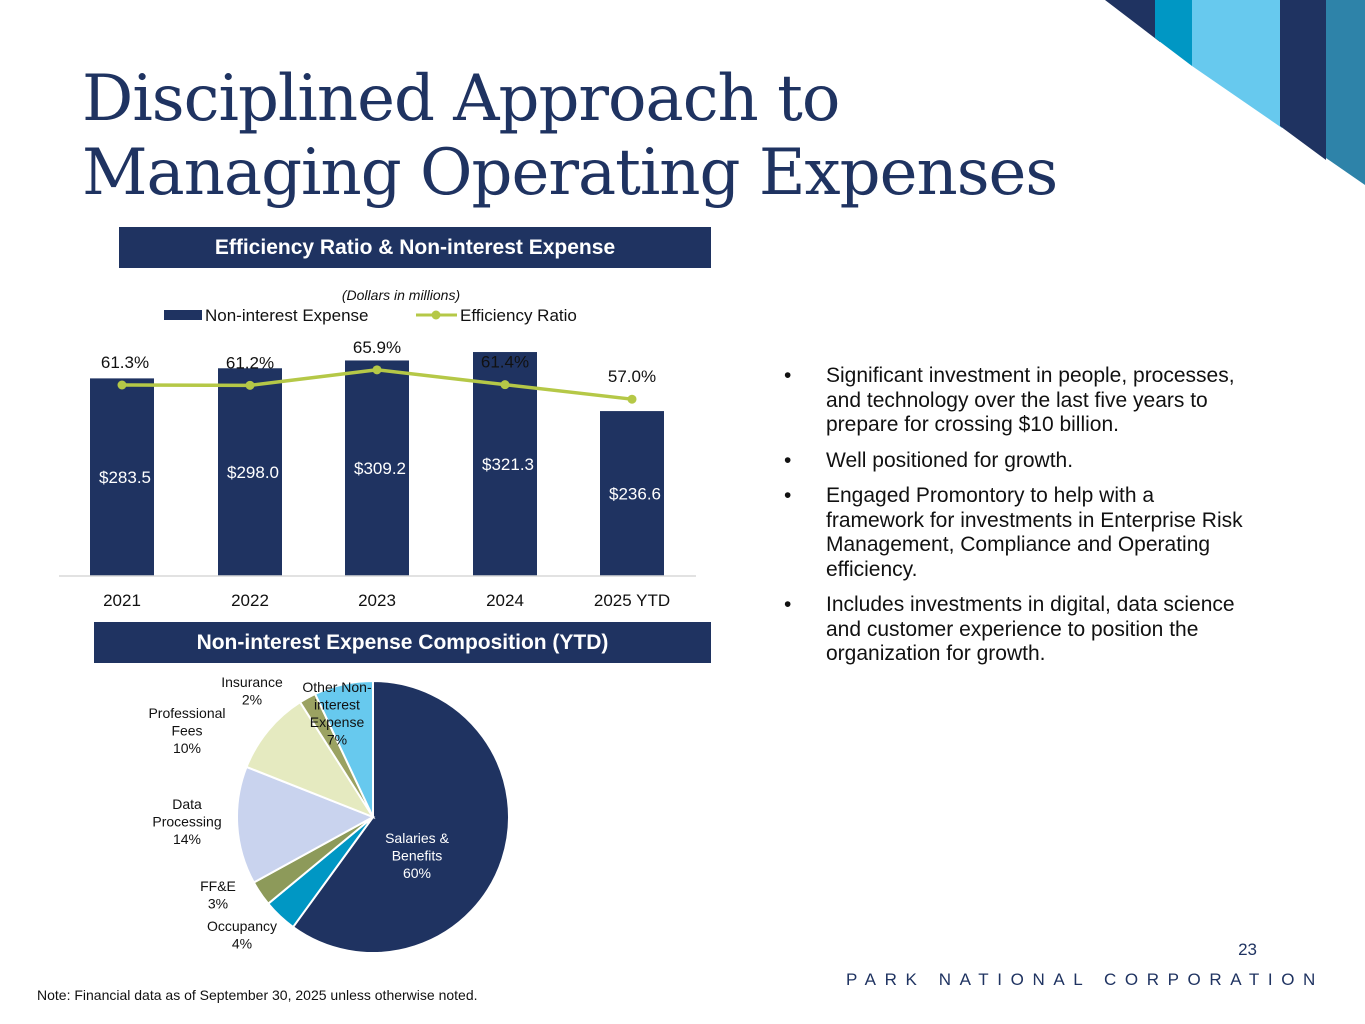  What do you see at coordinates (122, 600) in the screenshot?
I see `x-tick-label: 2021` at bounding box center [122, 600].